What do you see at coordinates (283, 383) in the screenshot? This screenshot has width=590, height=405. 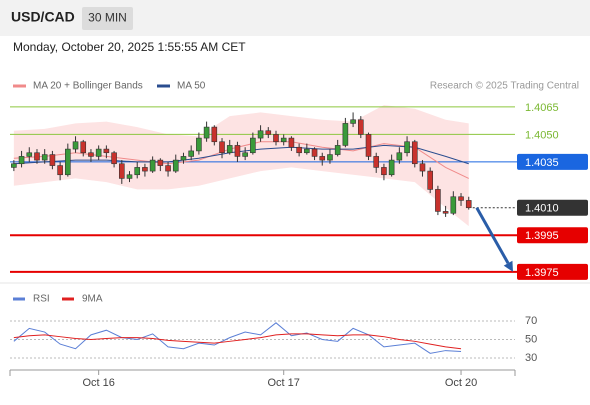 I see `x-tick-label: Oct 17` at bounding box center [283, 383].